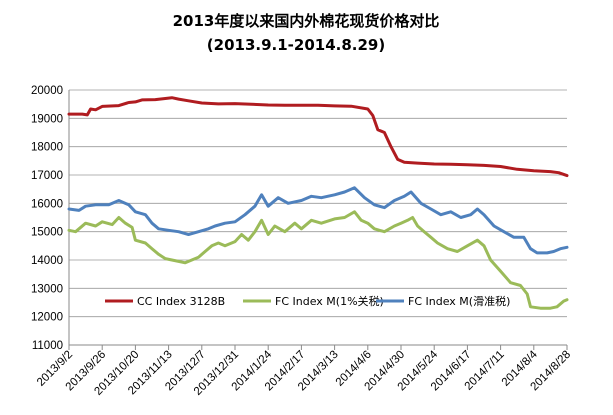  I want to click on legend-label-1: CC Index 3128B, so click(181, 301).